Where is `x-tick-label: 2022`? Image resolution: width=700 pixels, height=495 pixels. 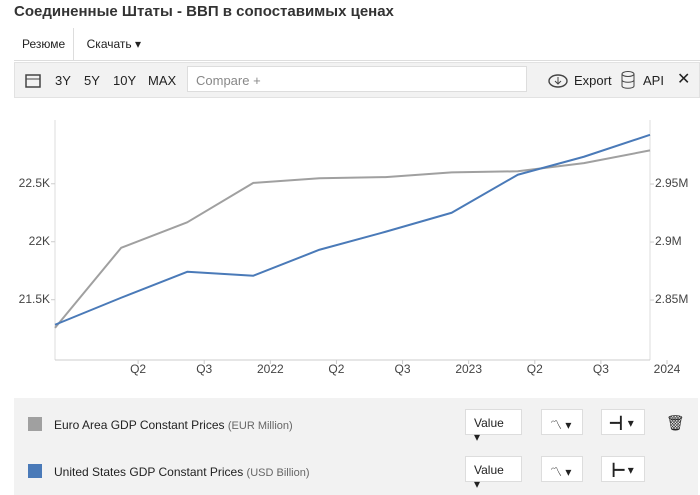 x-tick-label: 2022 is located at coordinates (270, 369).